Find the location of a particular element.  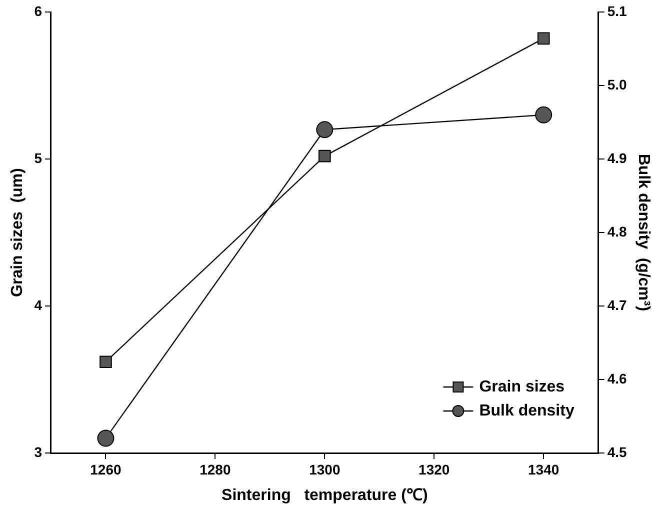

y-tick-label: 6 is located at coordinates (38, 10).